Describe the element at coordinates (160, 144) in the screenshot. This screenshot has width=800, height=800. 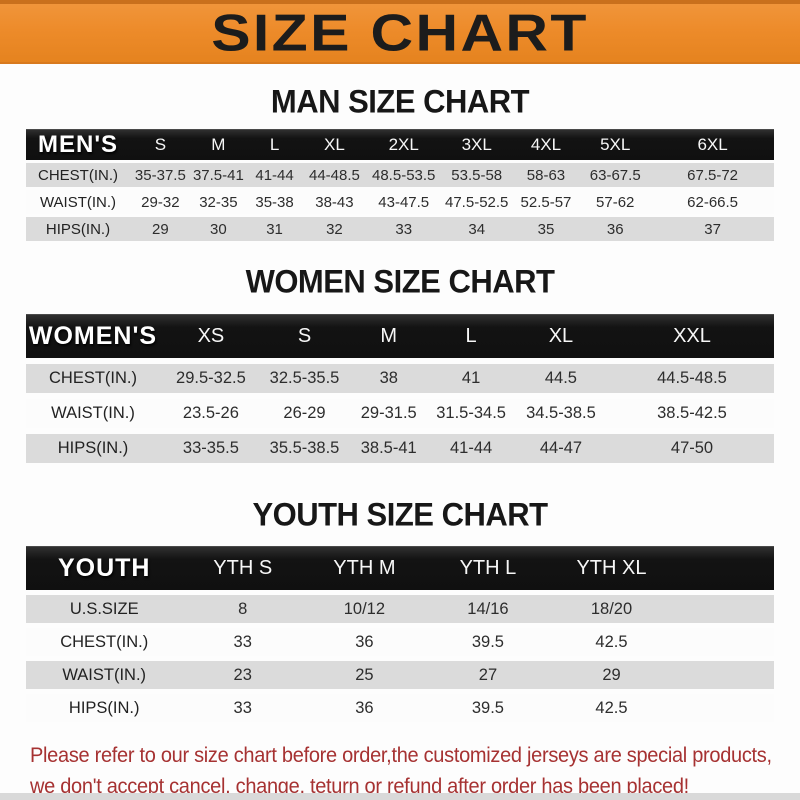
I see `men-column-header: S` at that location.